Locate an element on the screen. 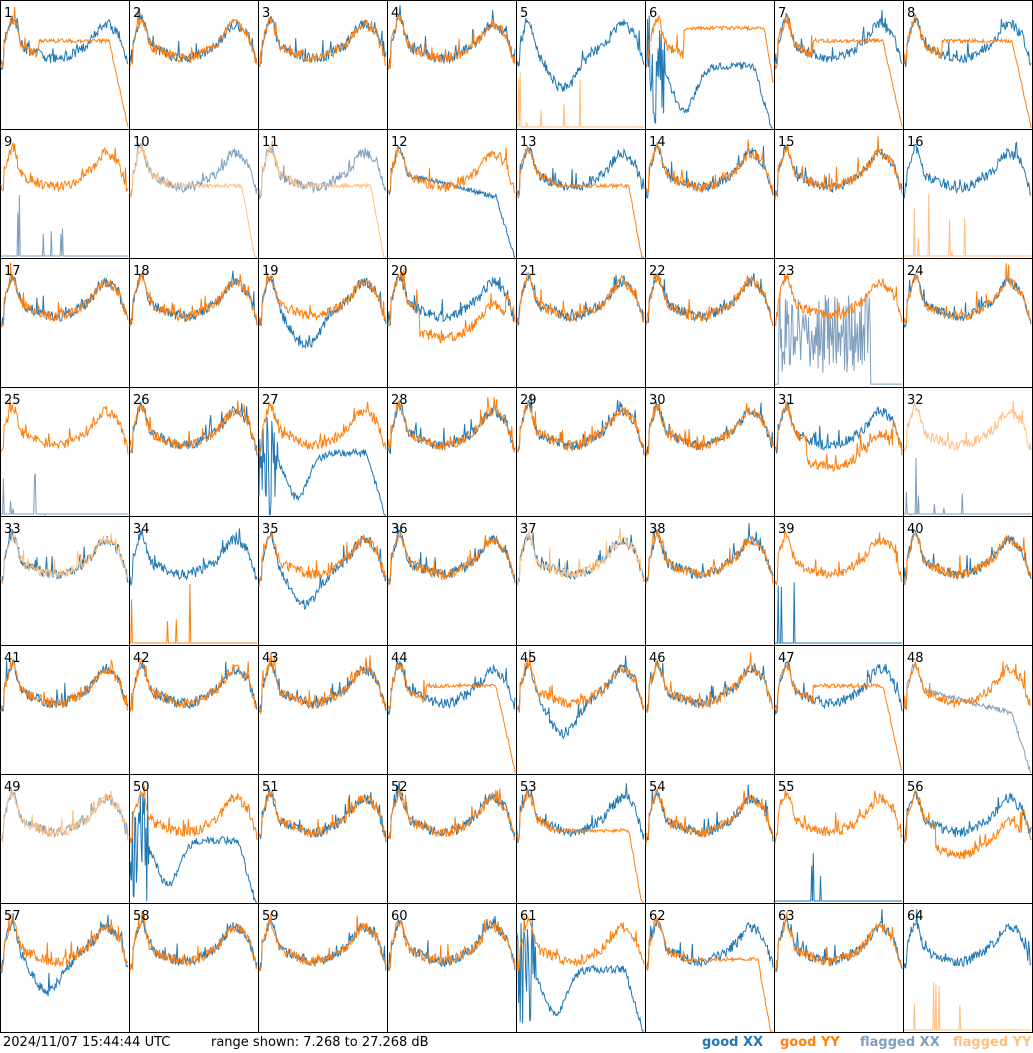 The width and height of the screenshot is (1033, 1053). antenna-panel-47: 47 is located at coordinates (839, 710).